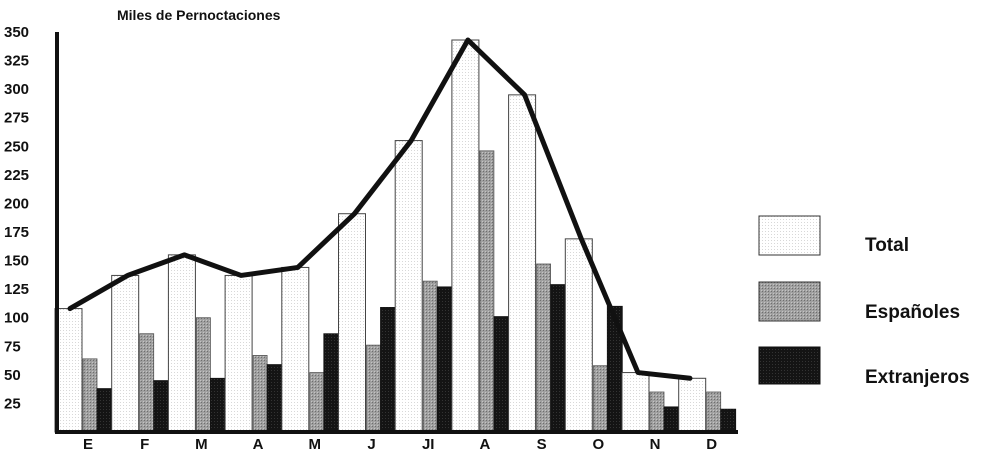 This screenshot has height=452, width=998. What do you see at coordinates (16, 146) in the screenshot?
I see `y-tick-label: 250` at bounding box center [16, 146].